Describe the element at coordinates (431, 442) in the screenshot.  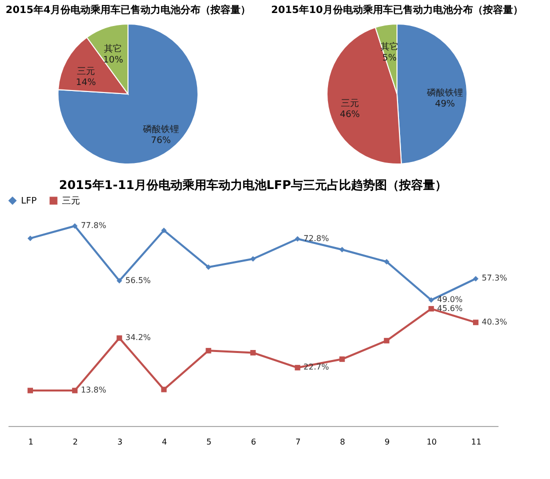
I see `x-tick-label: 10` at that location.